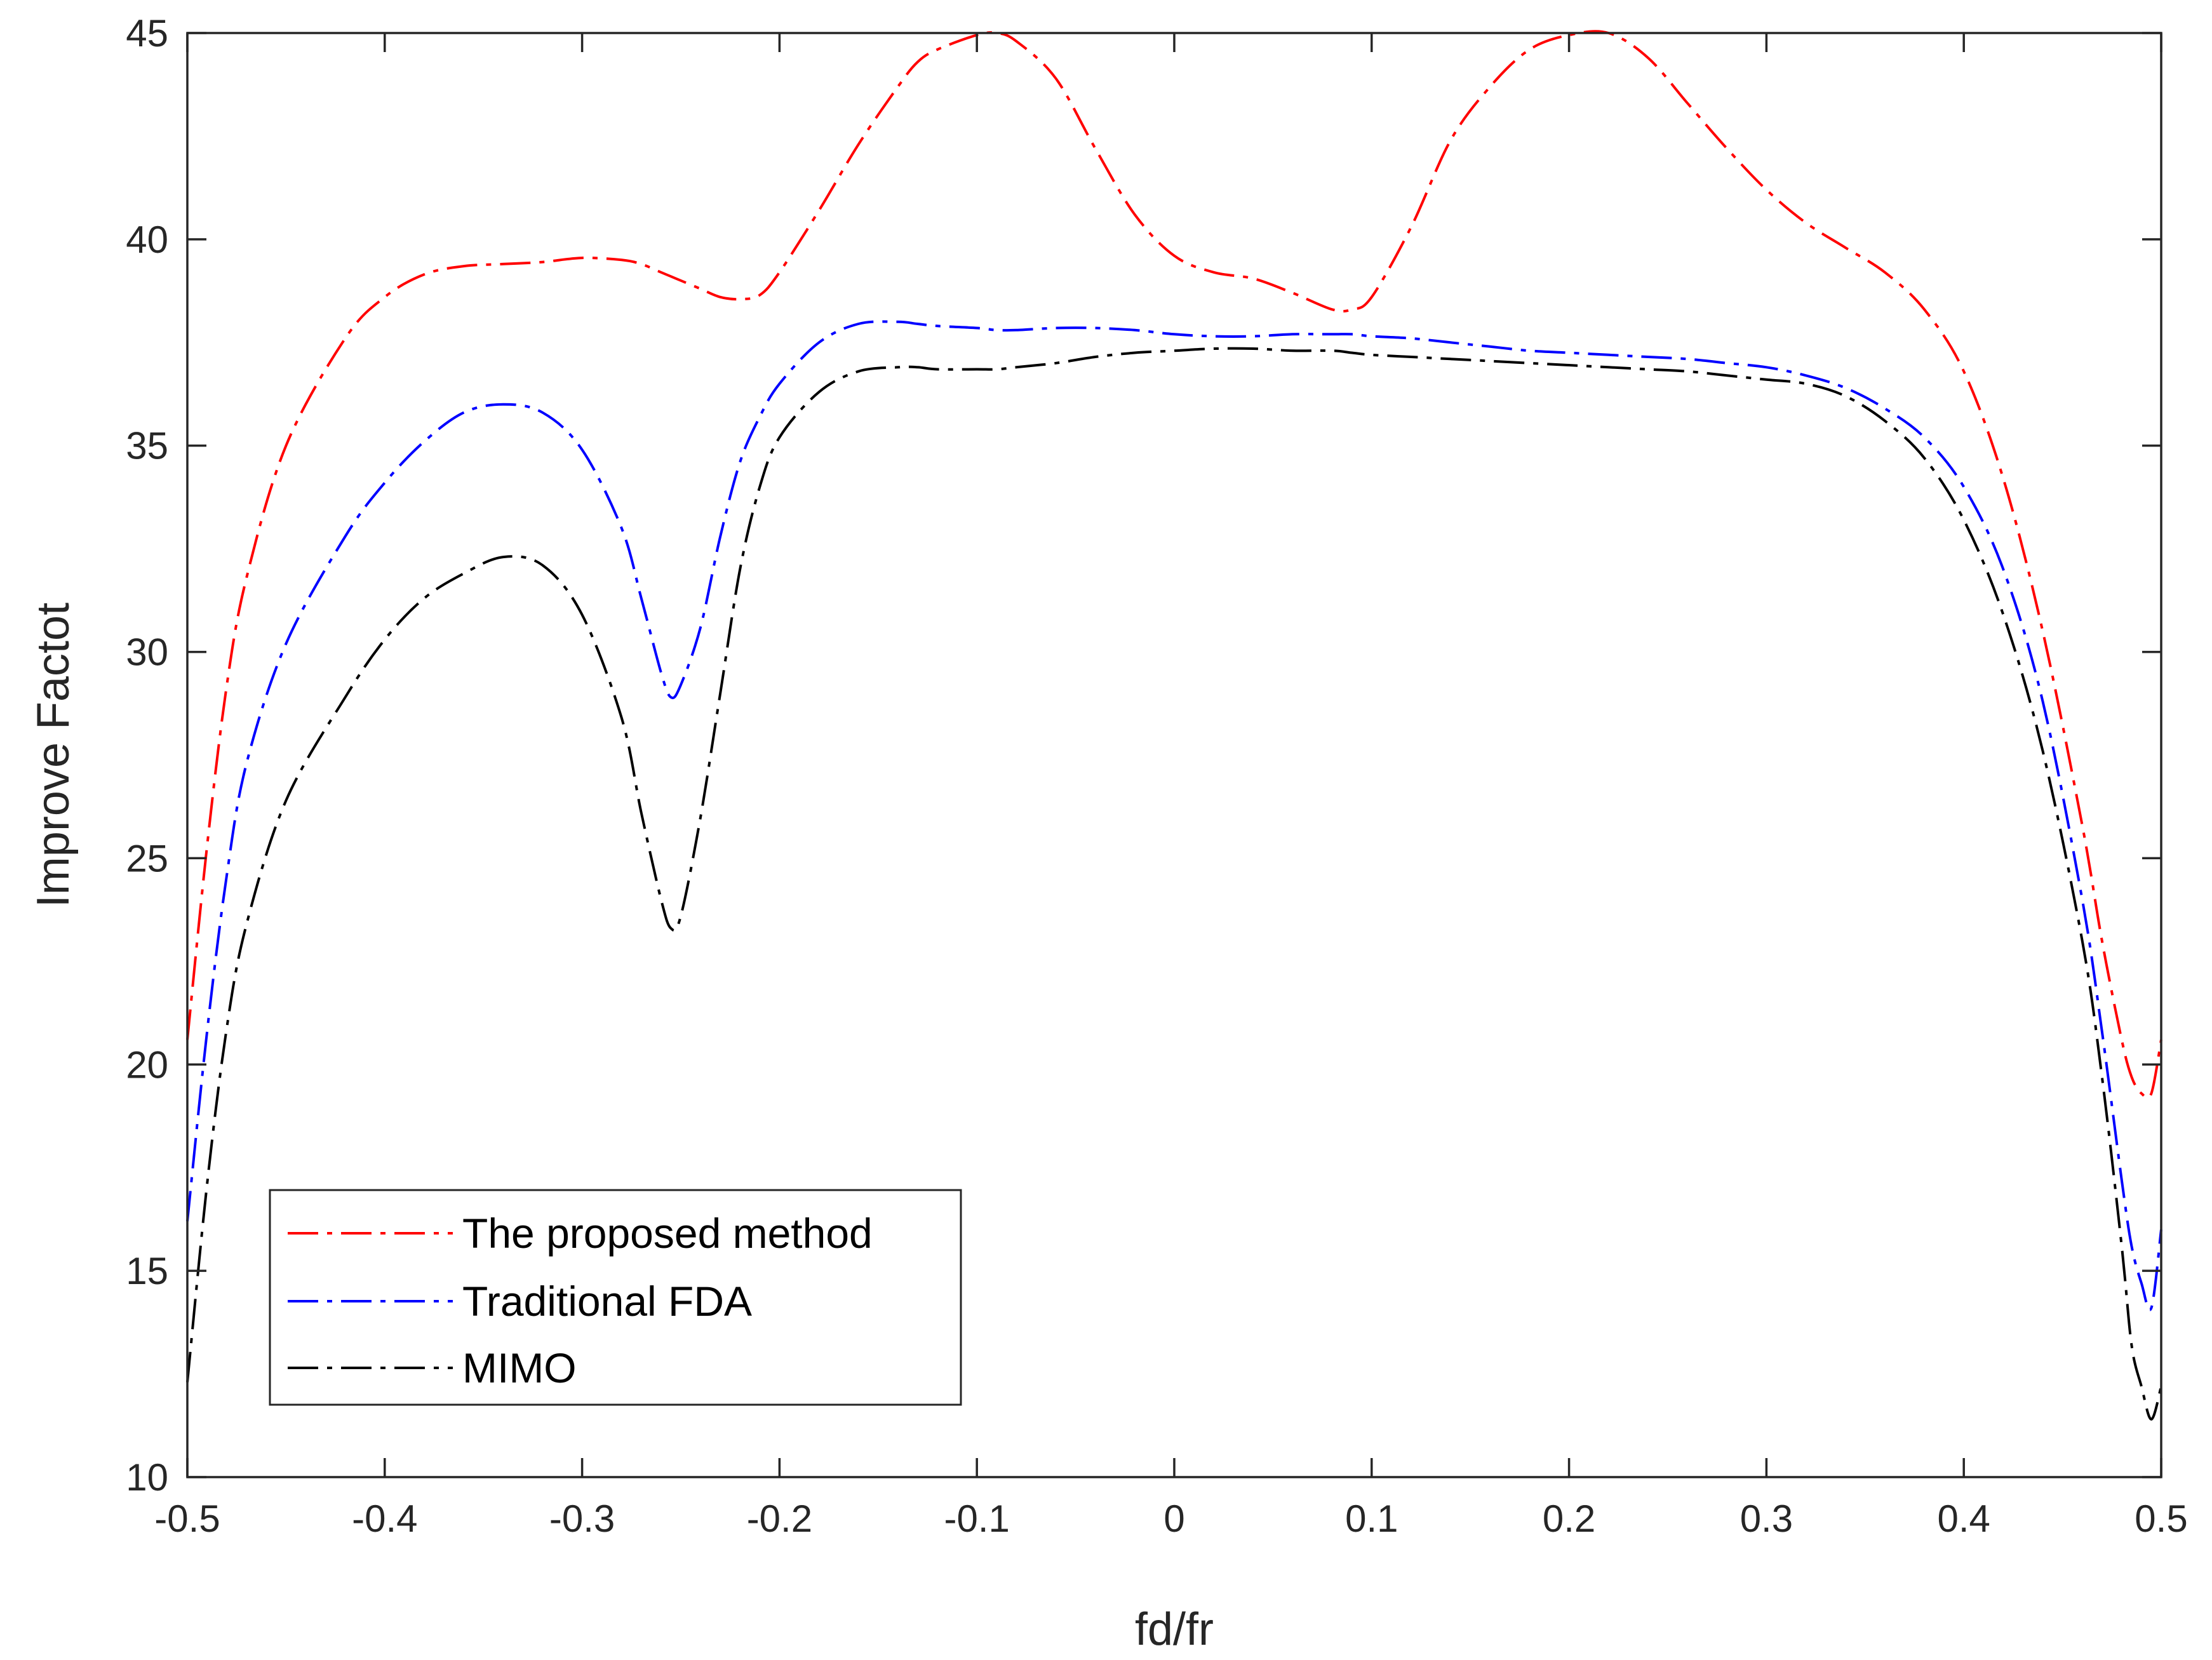 The width and height of the screenshot is (2212, 1660). I want to click on x-axis-label: fd/fr, so click(1174, 1629).